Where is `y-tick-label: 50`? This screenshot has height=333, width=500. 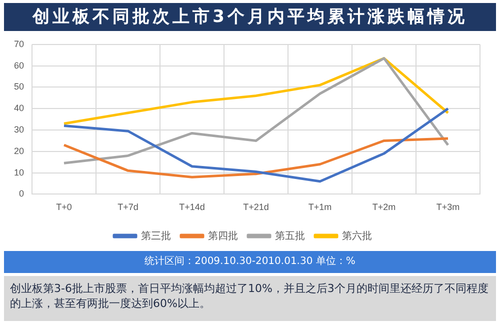
y-tick-label: 50 is located at coordinates (19, 87).